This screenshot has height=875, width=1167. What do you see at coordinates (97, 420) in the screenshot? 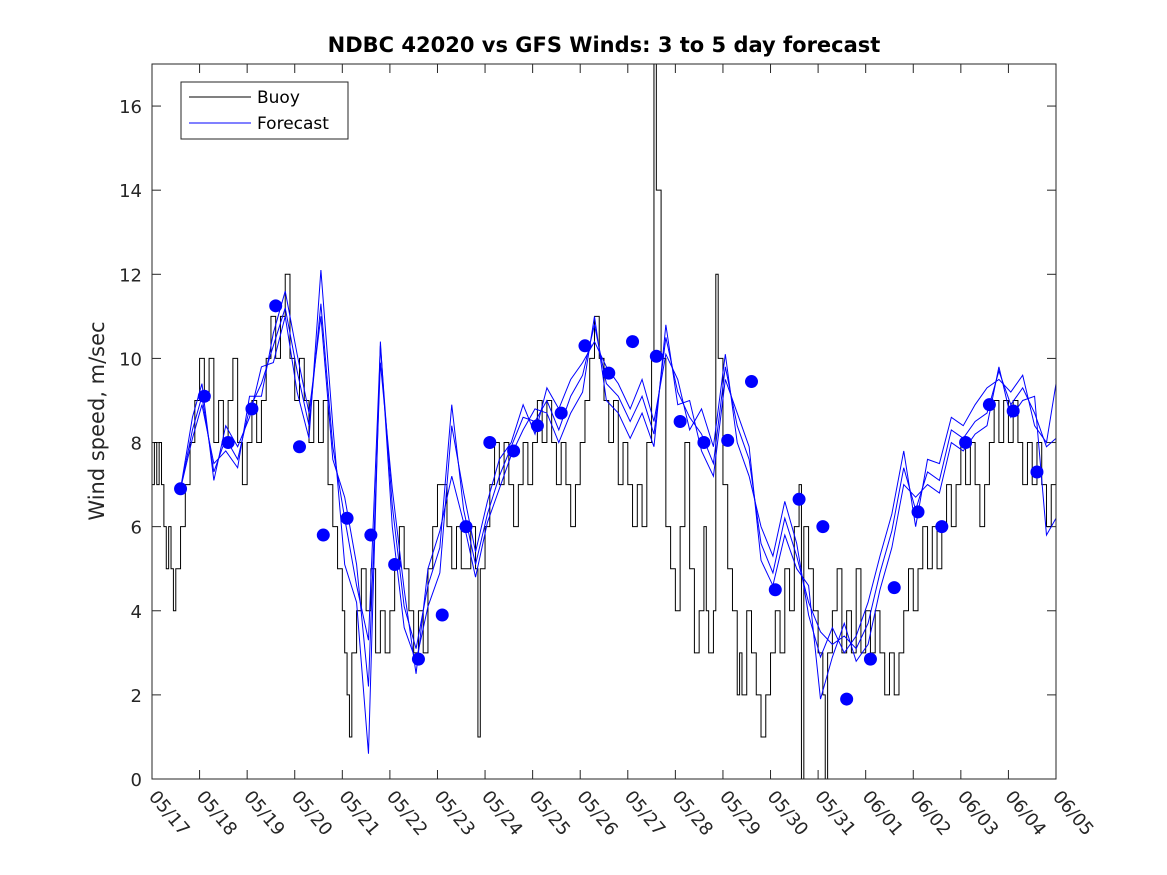
I see `y-axis-label: Wind speed, m/sec` at bounding box center [97, 420].